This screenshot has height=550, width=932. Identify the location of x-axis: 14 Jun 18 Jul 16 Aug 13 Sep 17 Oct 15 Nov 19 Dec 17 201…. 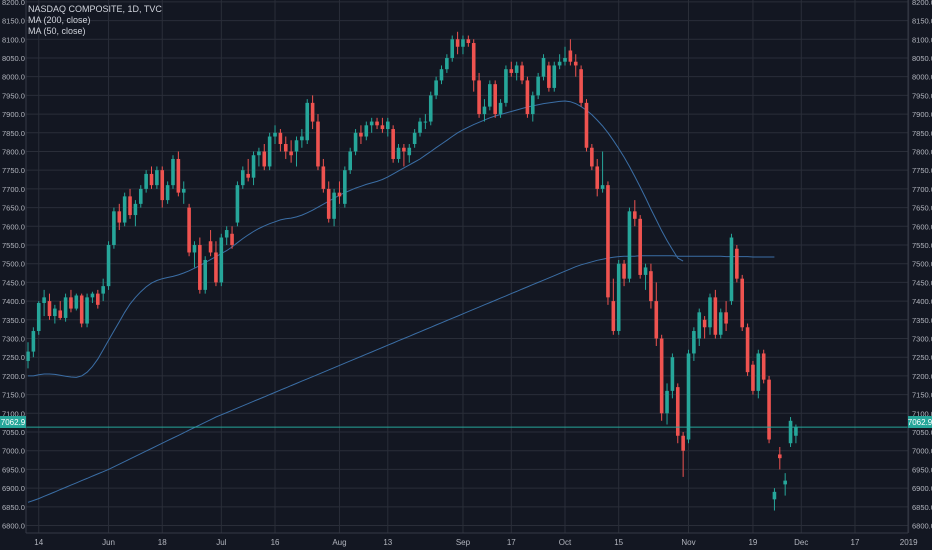
(472, 539).